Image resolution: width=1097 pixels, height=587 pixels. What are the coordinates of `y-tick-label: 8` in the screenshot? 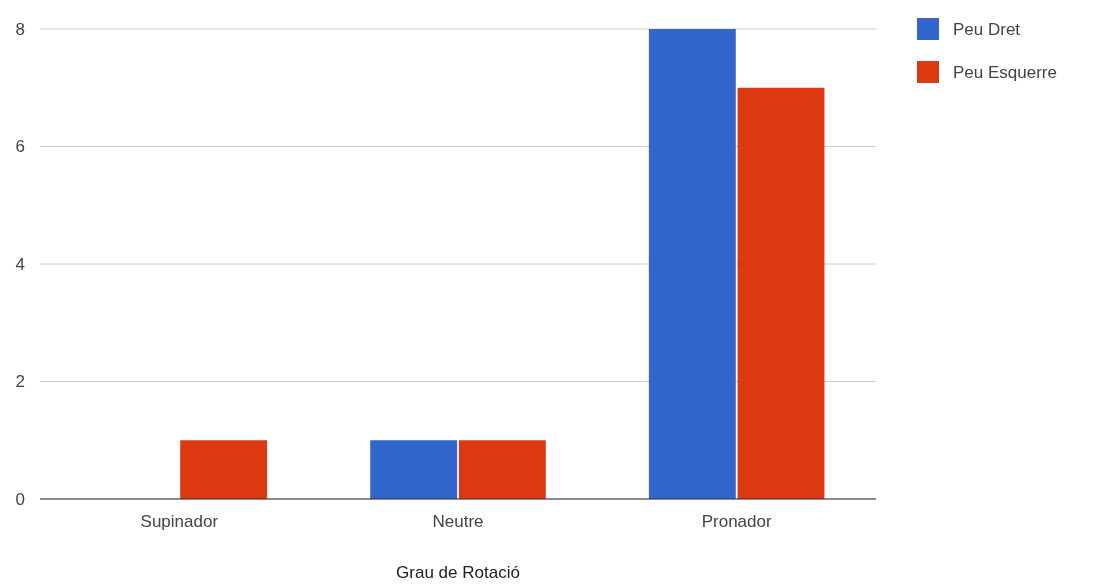 It's located at (20, 29).